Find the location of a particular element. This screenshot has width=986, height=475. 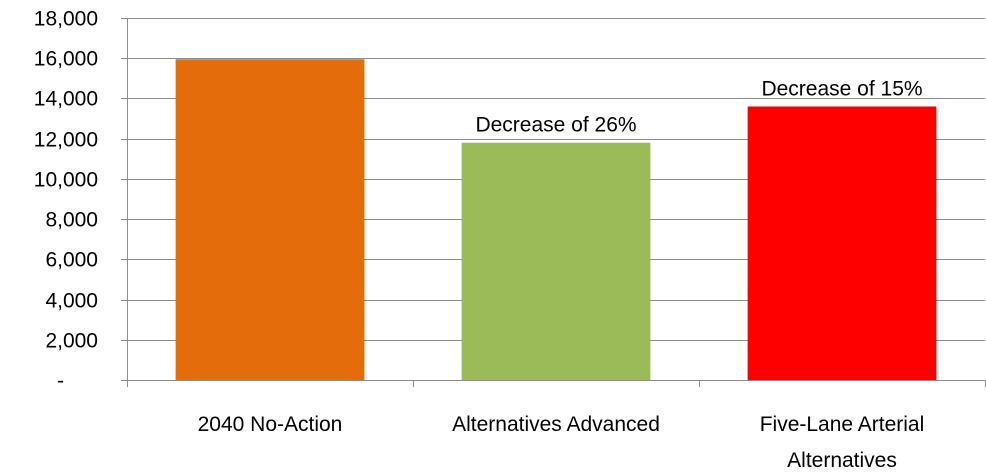

y-tick-label: 6,000 is located at coordinates (71, 260).